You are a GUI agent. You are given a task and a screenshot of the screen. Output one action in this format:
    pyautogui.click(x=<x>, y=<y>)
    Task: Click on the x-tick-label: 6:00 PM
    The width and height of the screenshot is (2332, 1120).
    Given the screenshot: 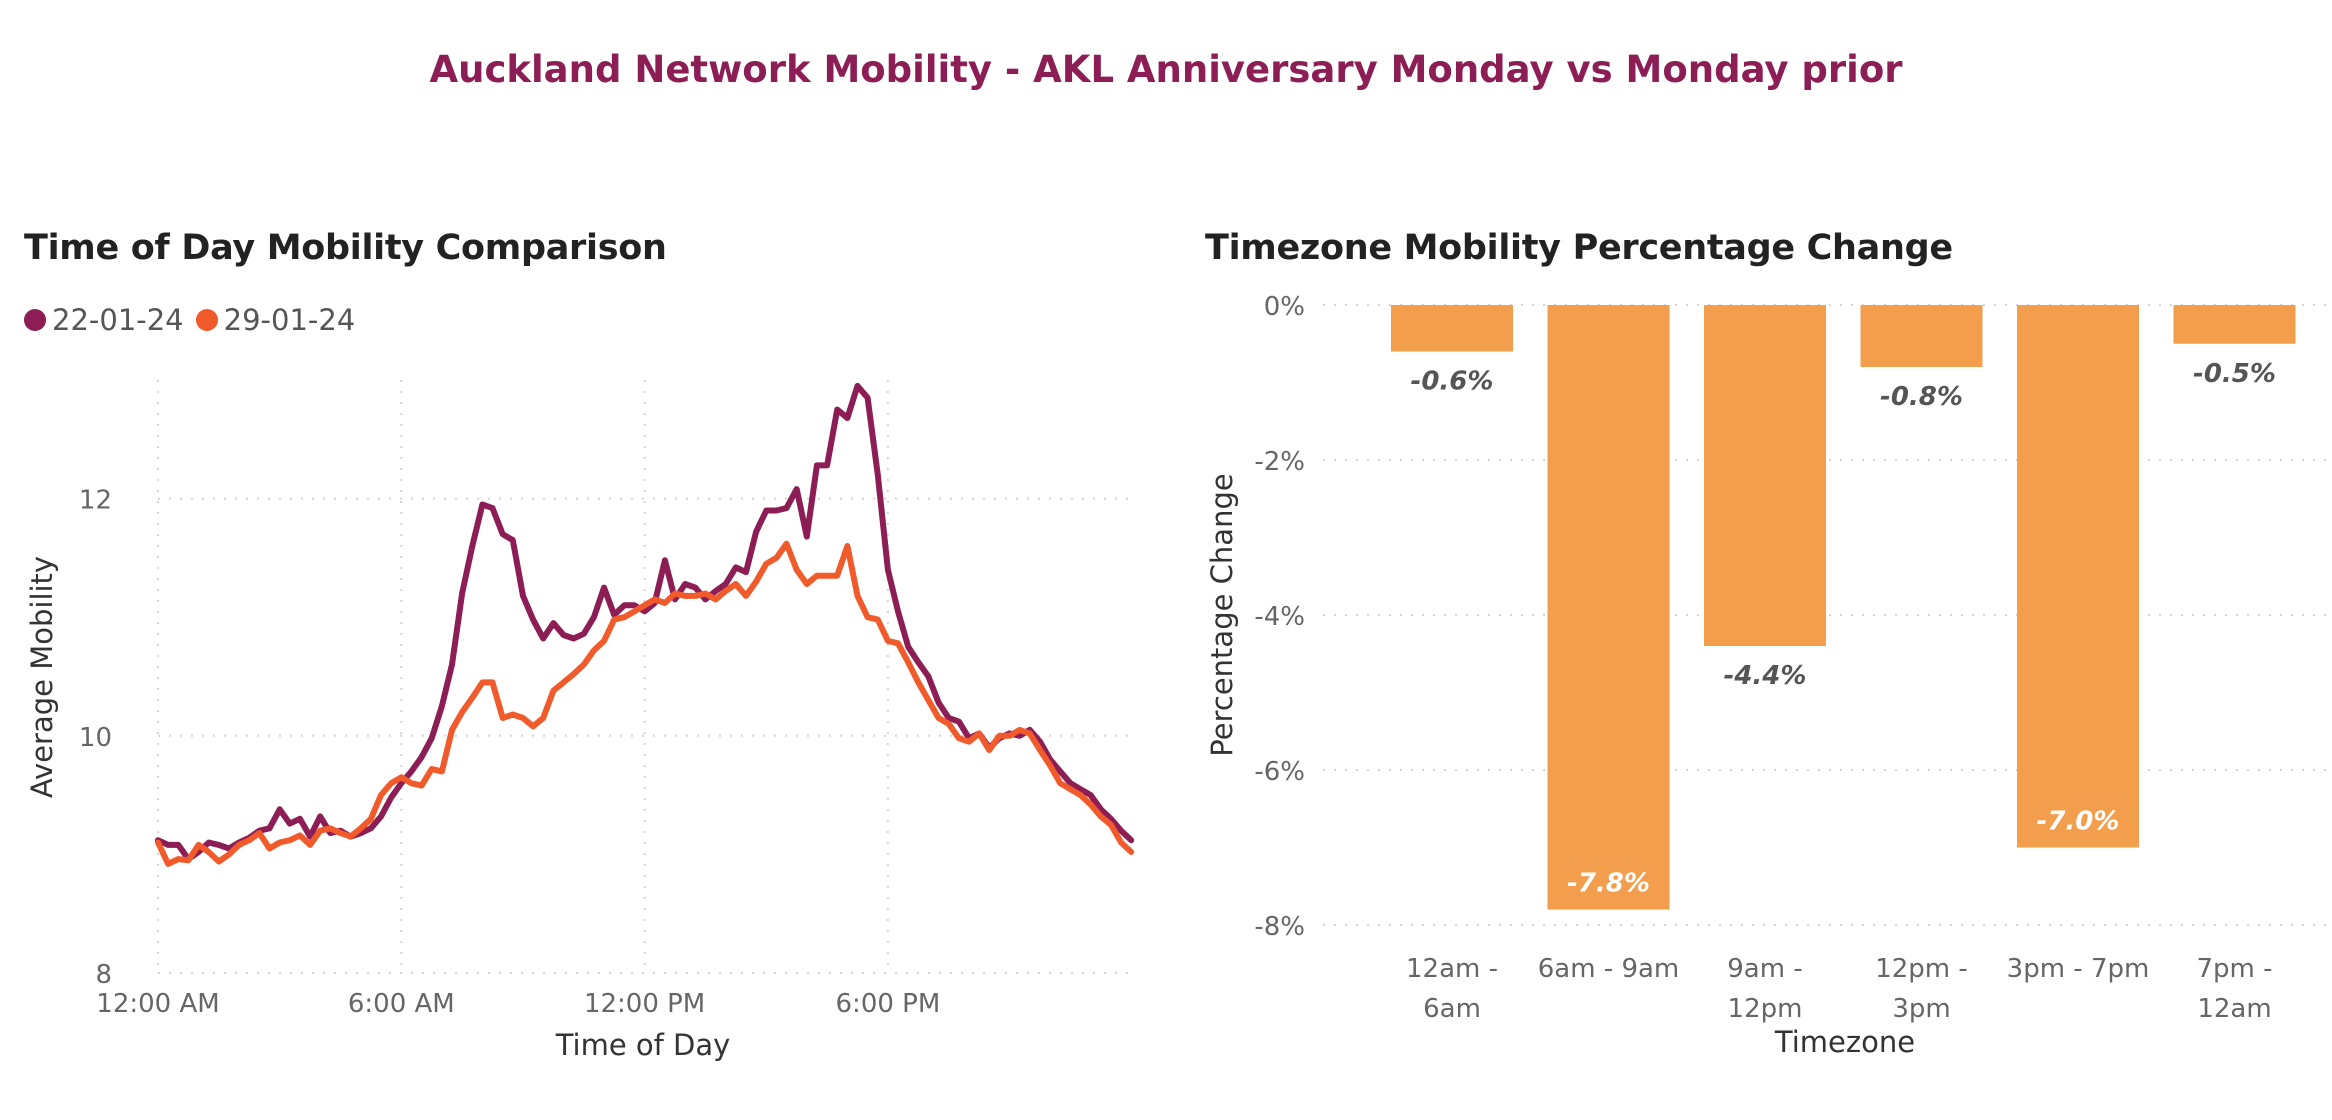 What is the action you would take?
    pyautogui.click(x=888, y=1004)
    